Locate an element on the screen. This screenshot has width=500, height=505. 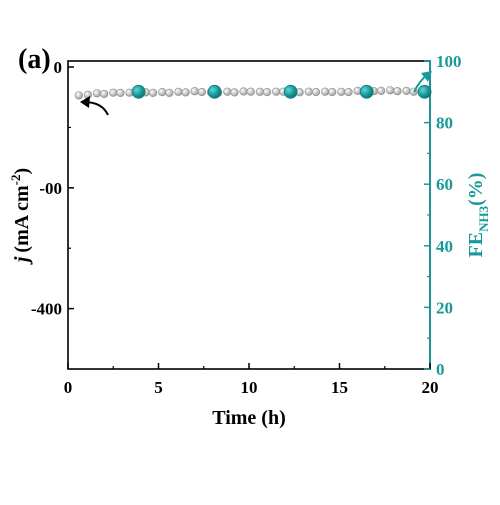
x-tick-label: 0 is located at coordinates (68, 387).